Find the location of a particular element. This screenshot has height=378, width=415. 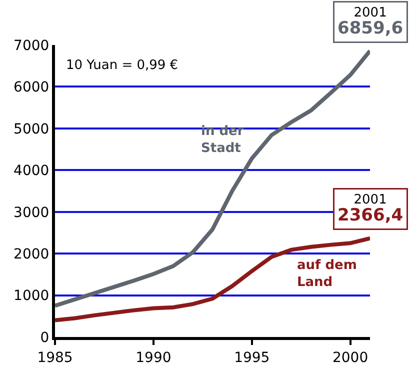

annotation: 2001 2366,4 is located at coordinates (371, 209).